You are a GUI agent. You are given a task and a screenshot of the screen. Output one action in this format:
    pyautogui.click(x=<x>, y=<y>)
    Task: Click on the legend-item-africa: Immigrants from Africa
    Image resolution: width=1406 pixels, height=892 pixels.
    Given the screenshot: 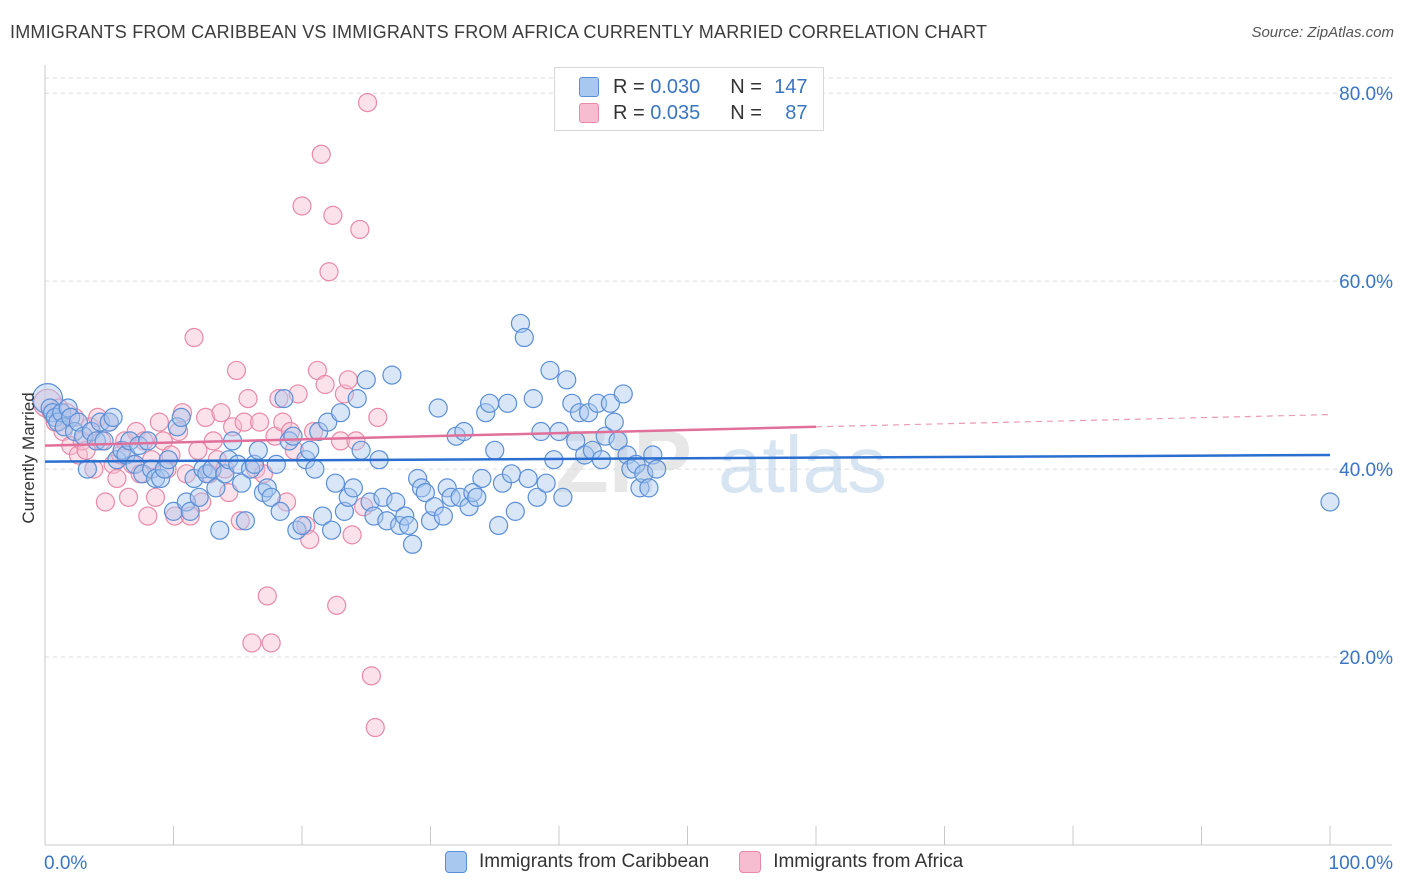 What is the action you would take?
    pyautogui.click(x=851, y=862)
    